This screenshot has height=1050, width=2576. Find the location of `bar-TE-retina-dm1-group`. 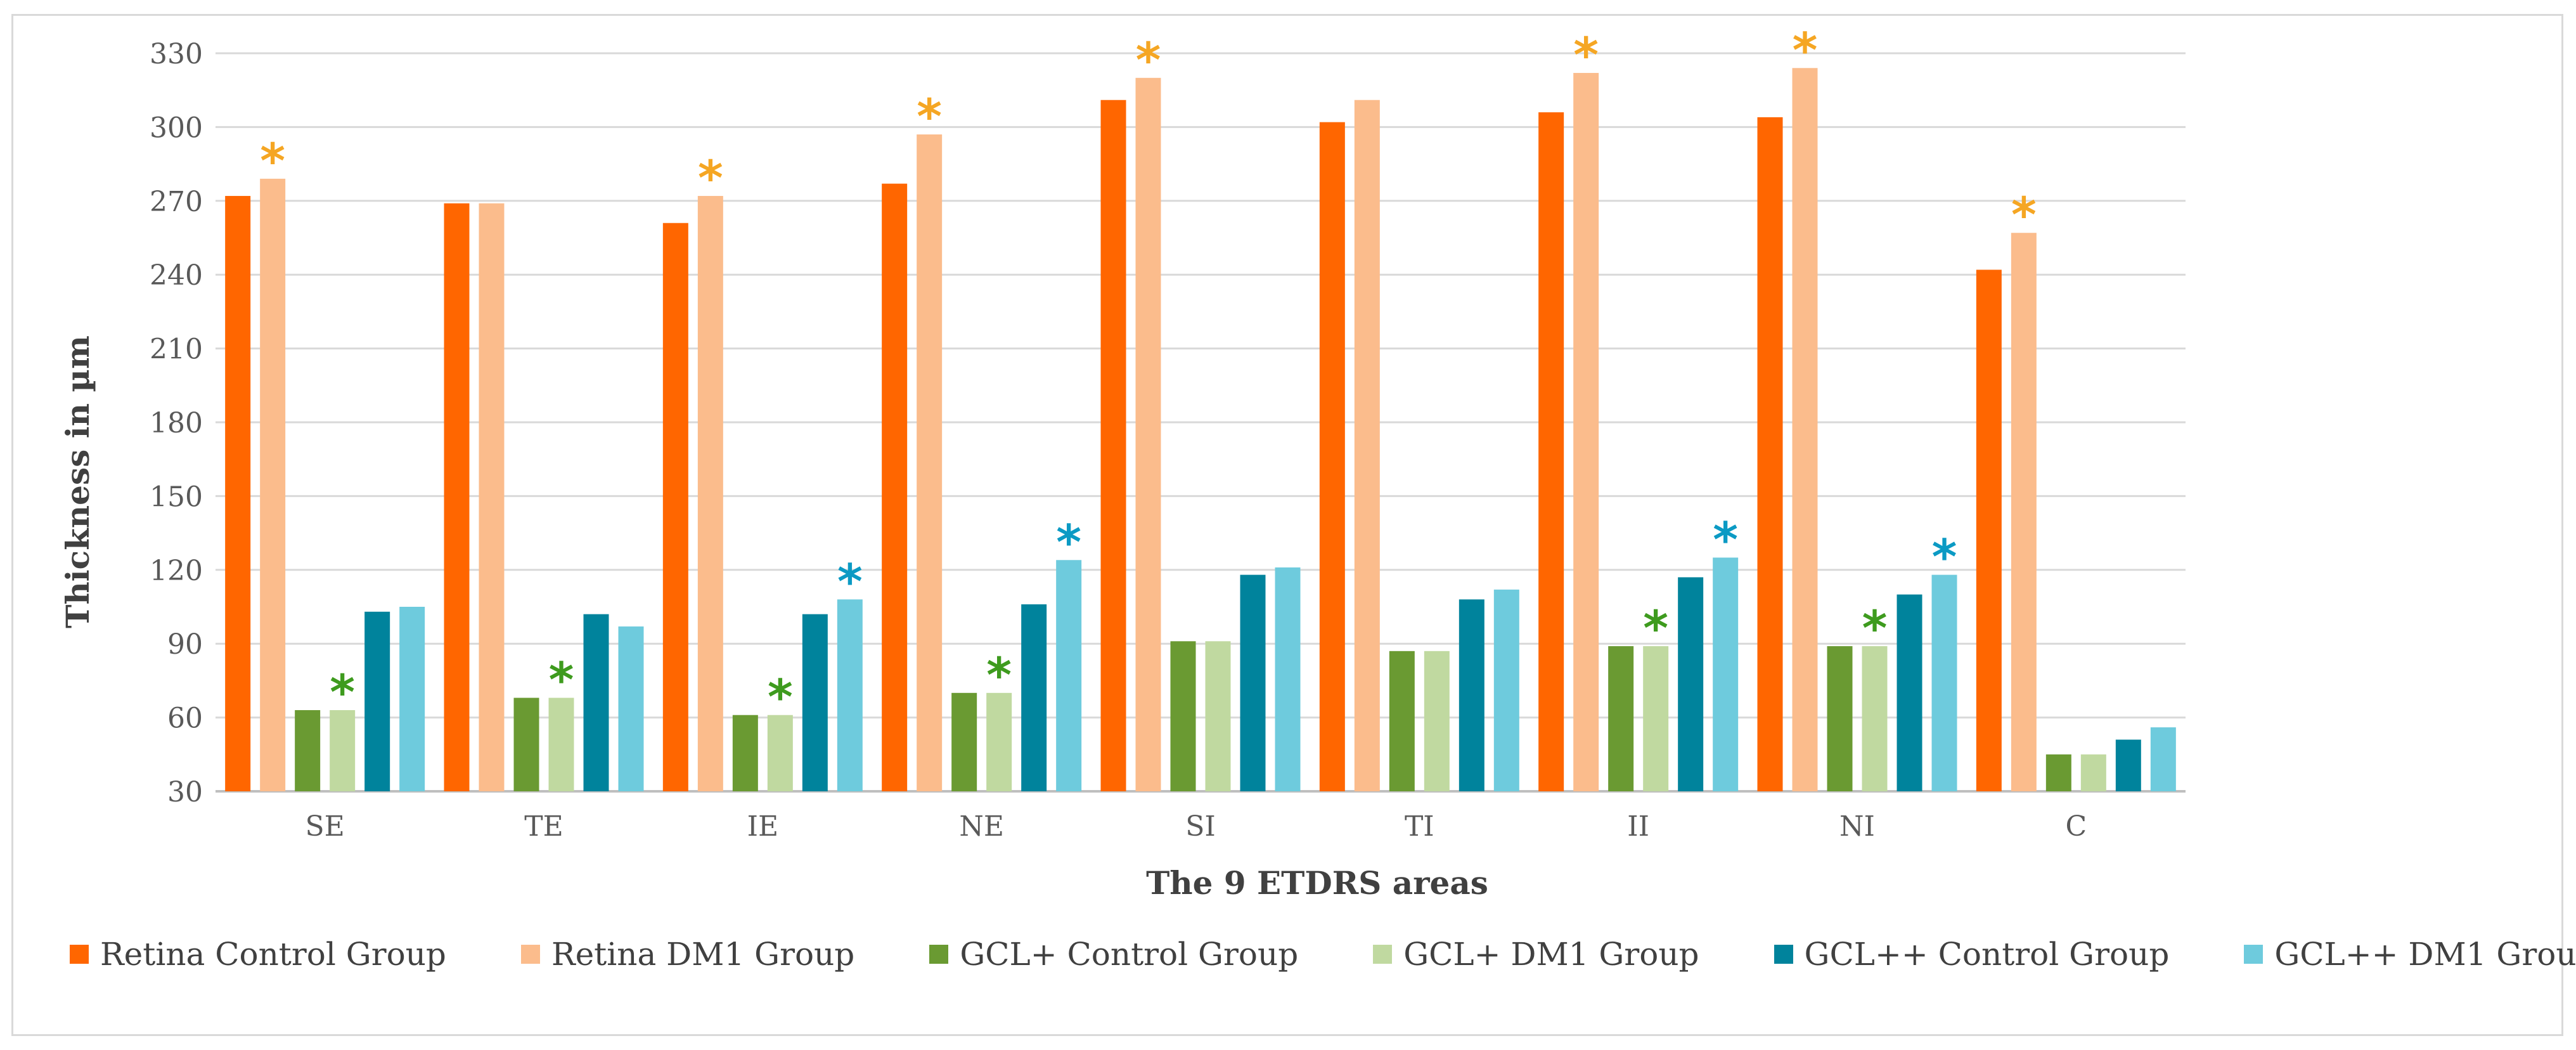

bar-TE-retina-dm1-group is located at coordinates (492, 497).